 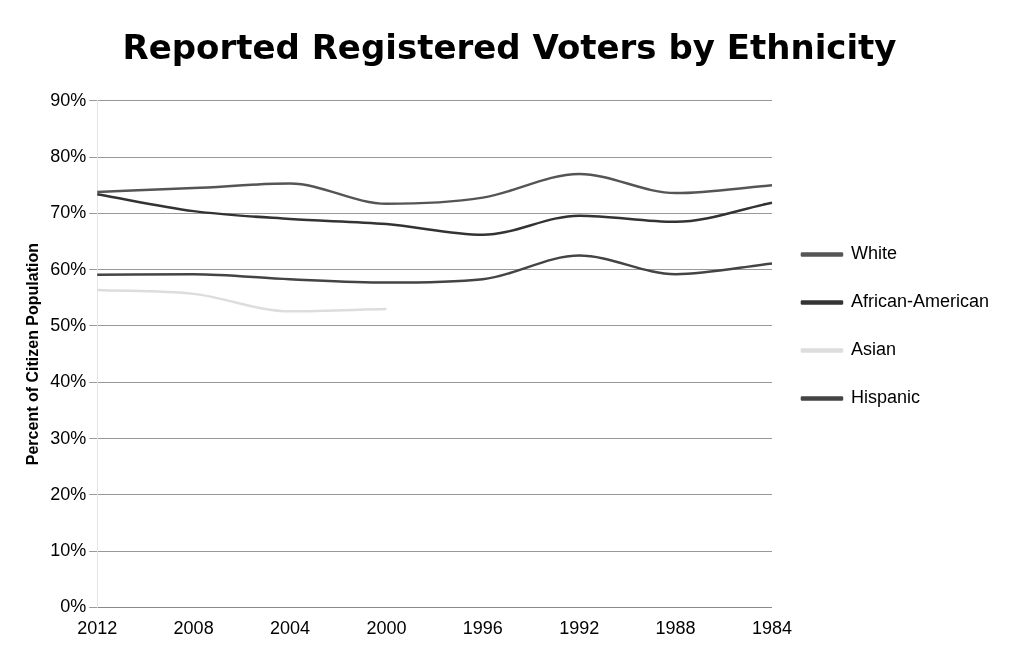 What do you see at coordinates (509, 47) in the screenshot?
I see `chart-title: Reported Registered Voters by Ethnicity` at bounding box center [509, 47].